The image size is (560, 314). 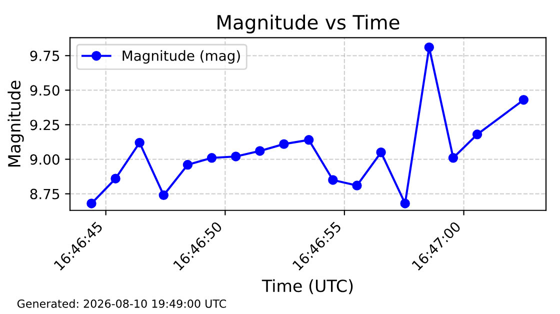 What do you see at coordinates (181, 57) in the screenshot?
I see `legend-label: Magnitude (mag)` at bounding box center [181, 57].